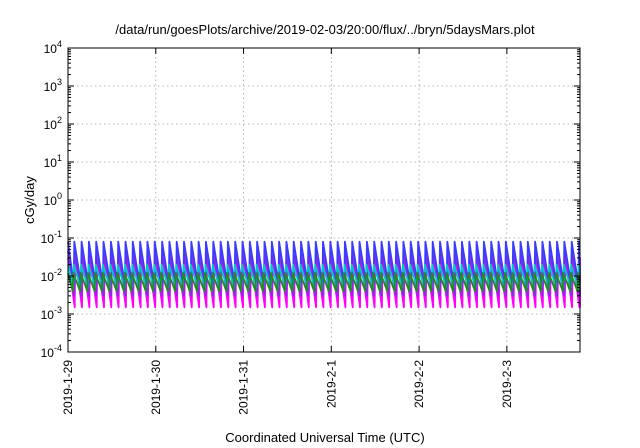 This screenshot has height=448, width=640. I want to click on y-tick-label: 10⁻³, so click(51, 313).